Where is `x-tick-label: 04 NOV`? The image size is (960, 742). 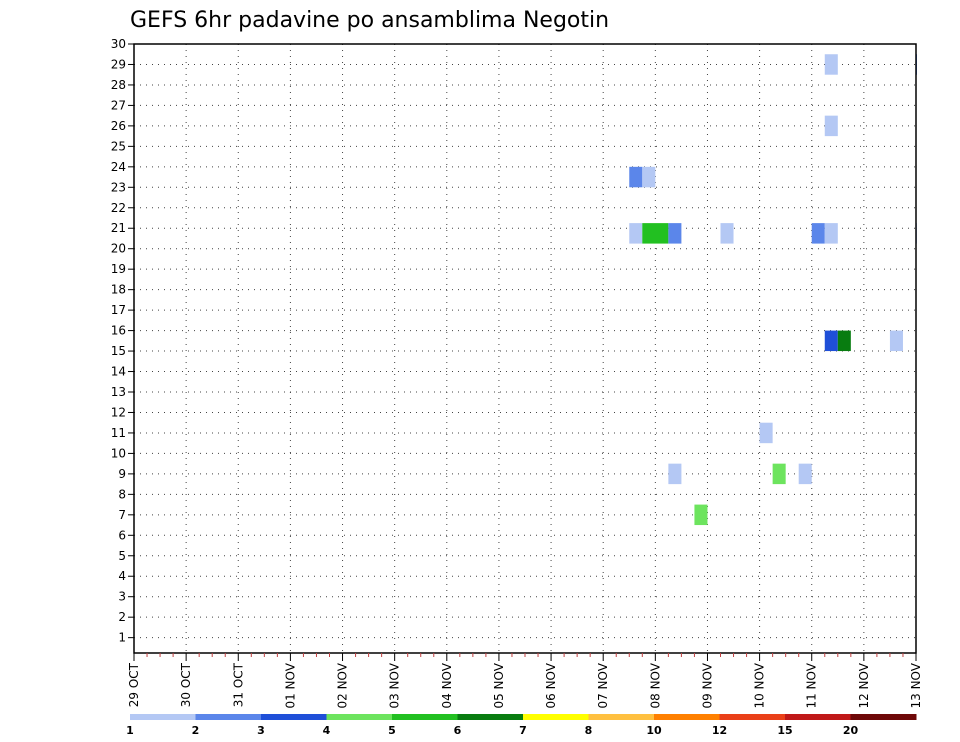
x-tick-label: 04 NOV is located at coordinates (447, 685).